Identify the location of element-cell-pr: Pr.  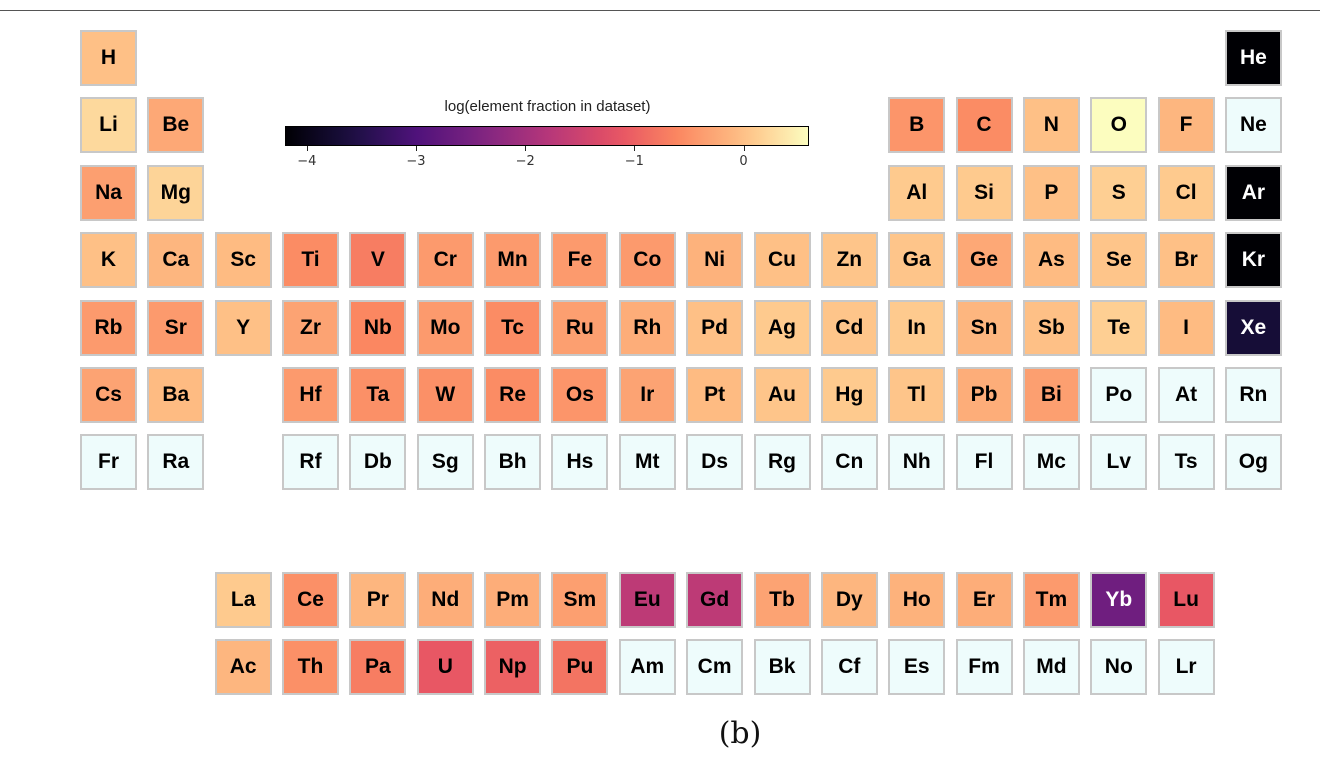
(378, 600).